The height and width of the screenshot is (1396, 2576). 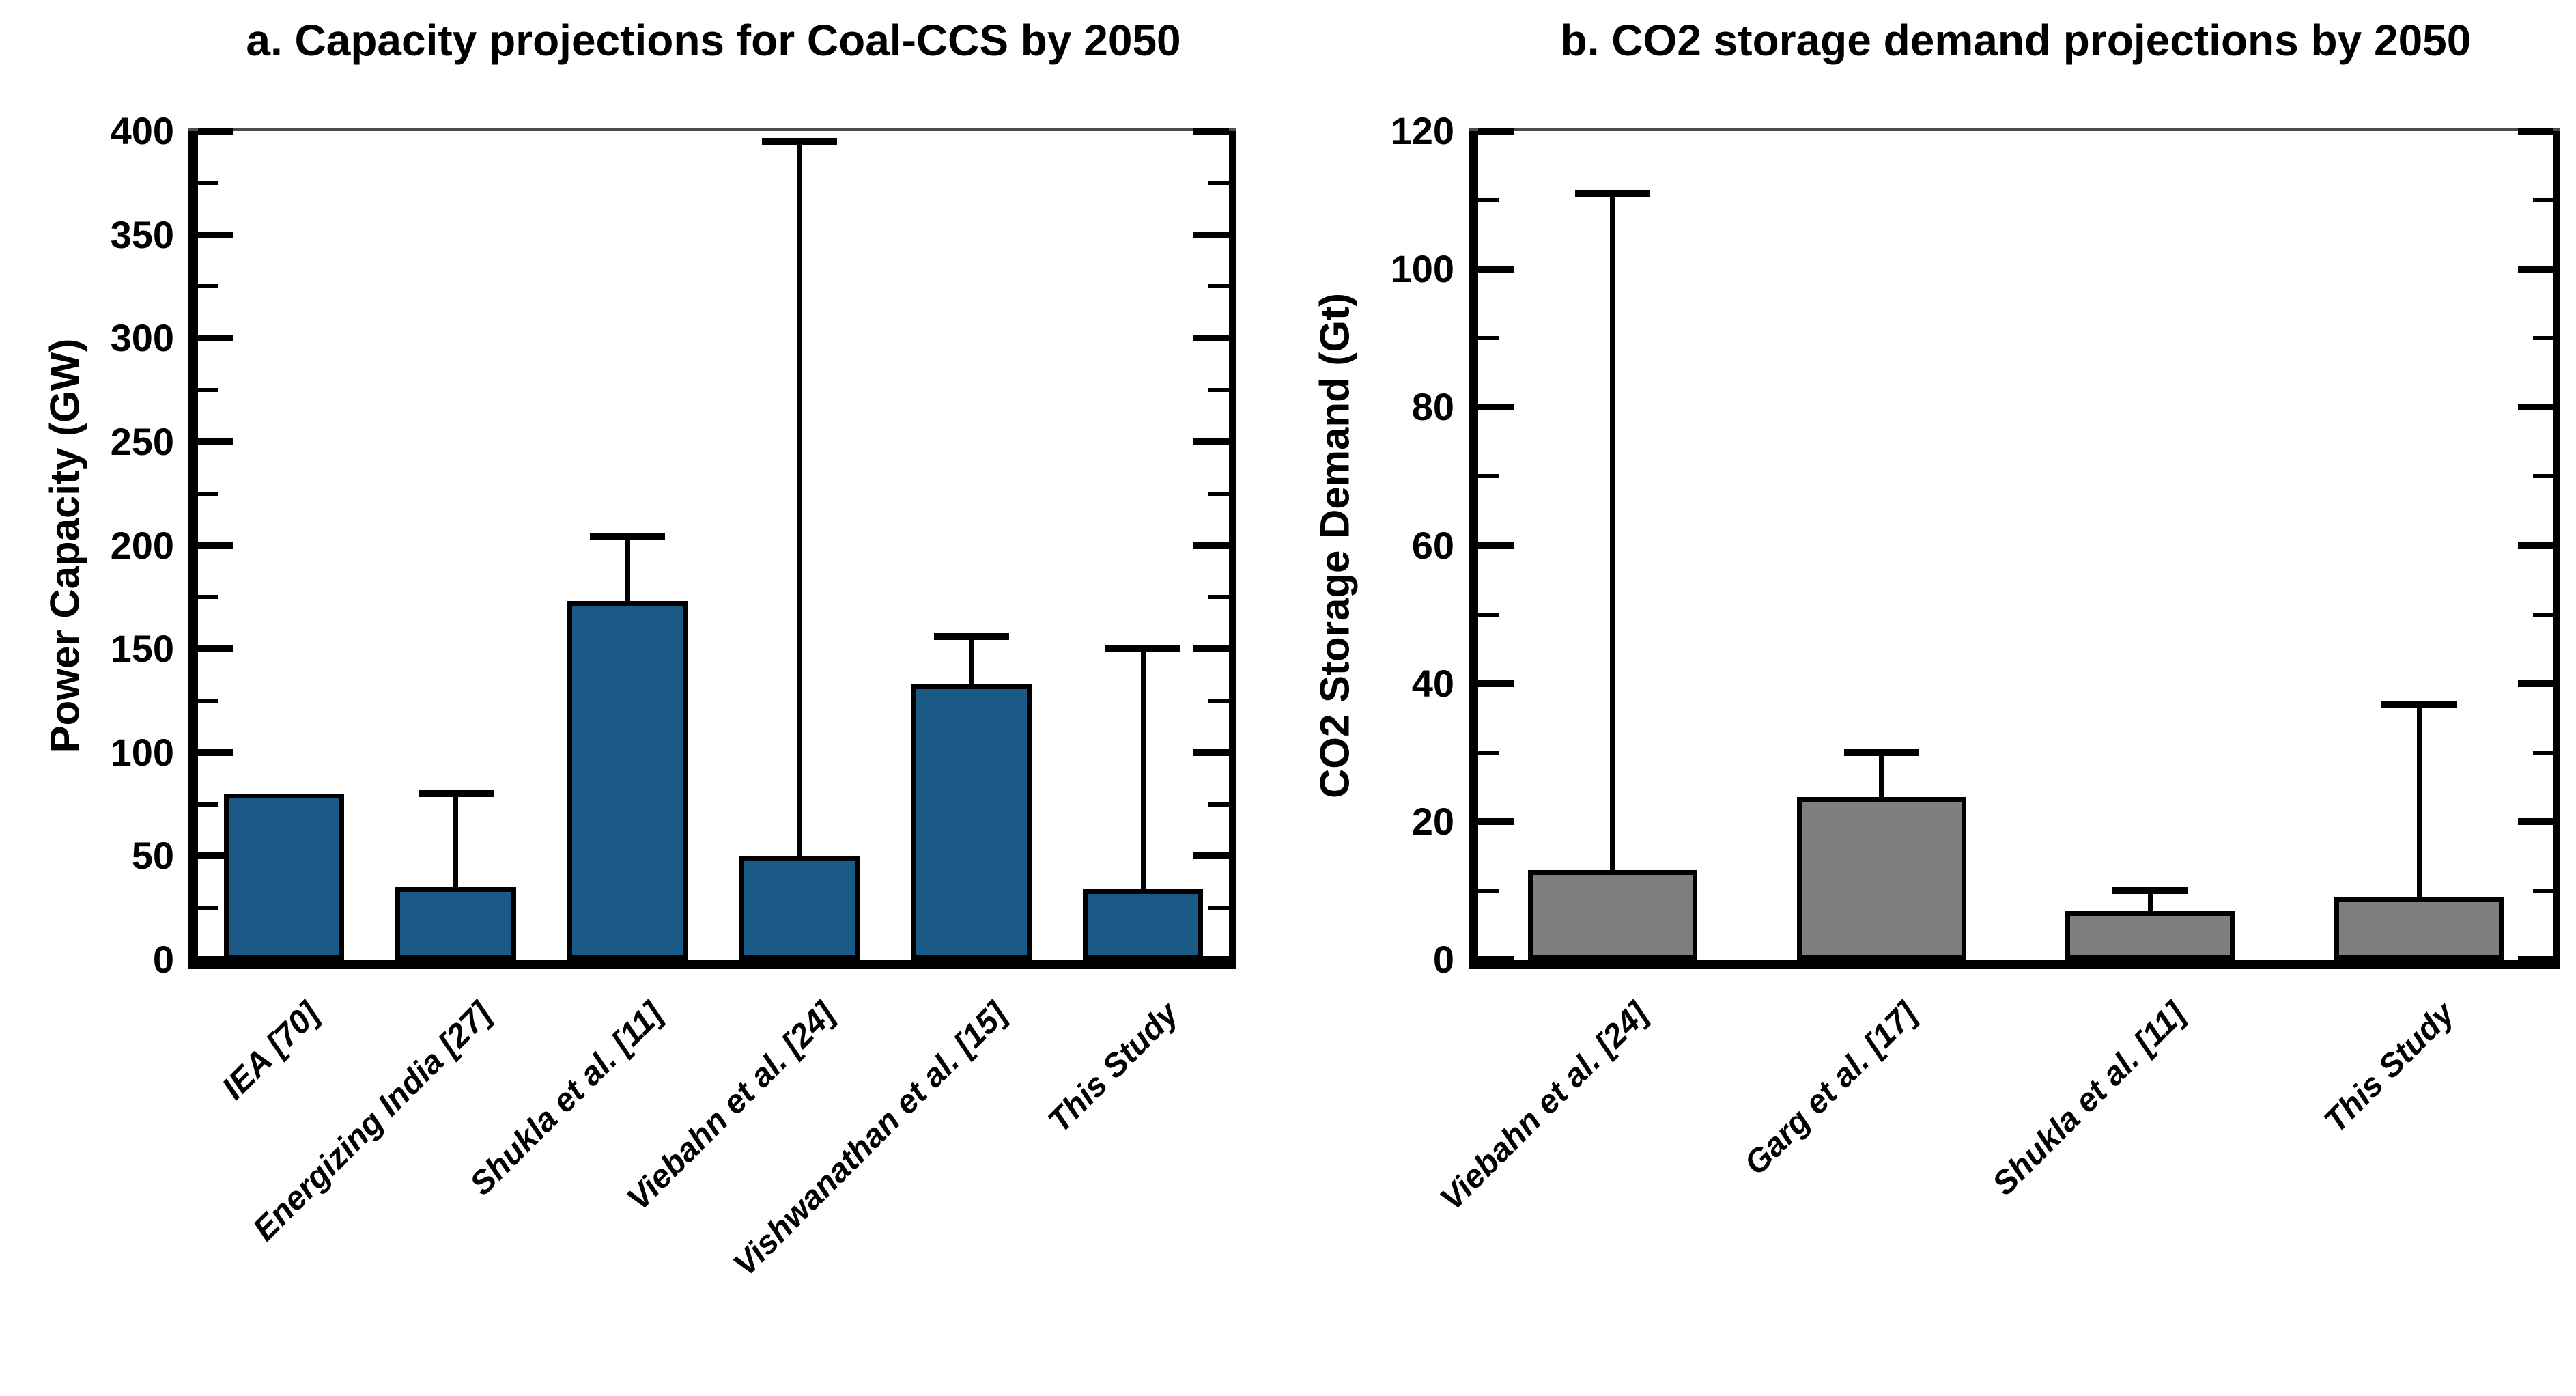 I want to click on y-tick-label: 50, so click(x=152, y=856).